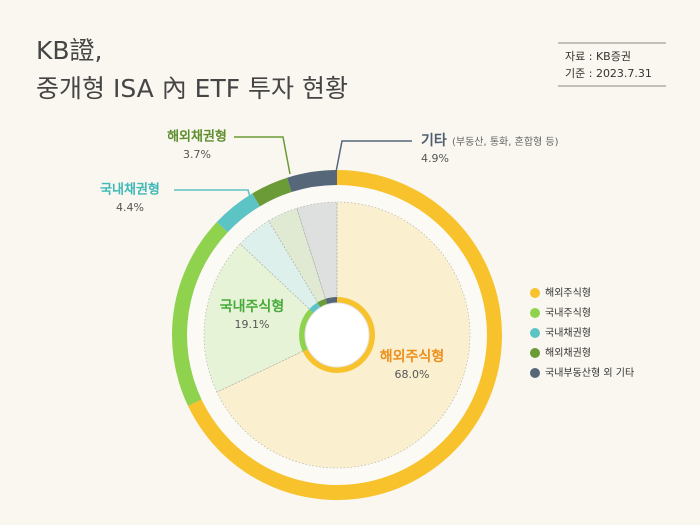  I want to click on legend-label: 해외채권형, so click(568, 352).